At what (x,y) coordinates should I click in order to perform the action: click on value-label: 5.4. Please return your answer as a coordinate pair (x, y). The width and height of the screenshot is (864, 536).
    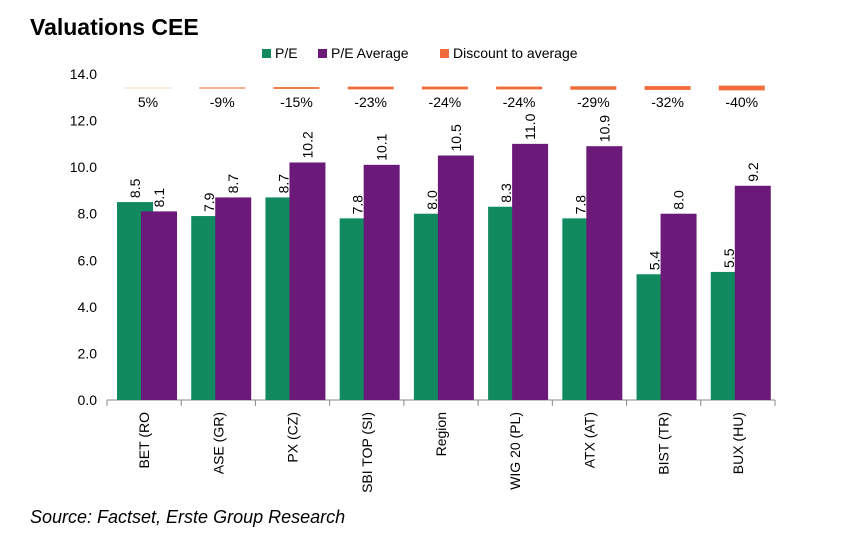
    Looking at the image, I should click on (655, 261).